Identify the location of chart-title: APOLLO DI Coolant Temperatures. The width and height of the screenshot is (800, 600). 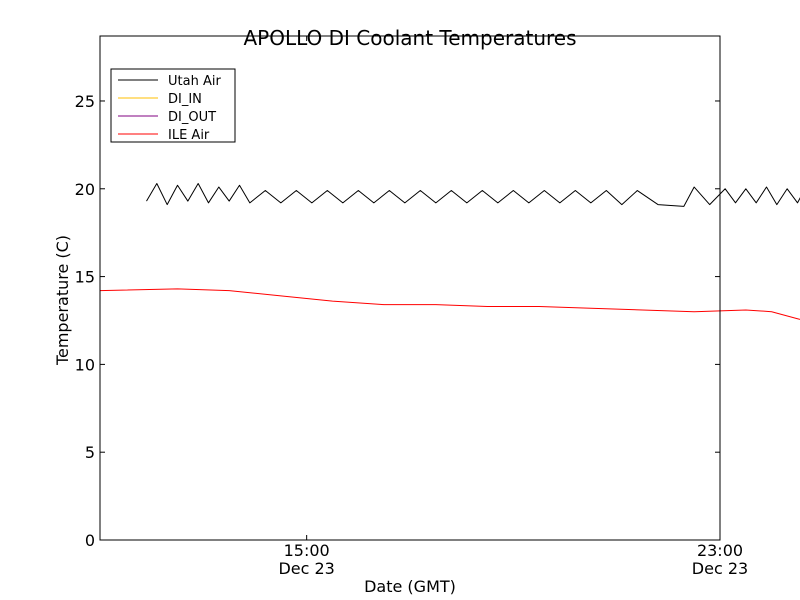
(409, 38).